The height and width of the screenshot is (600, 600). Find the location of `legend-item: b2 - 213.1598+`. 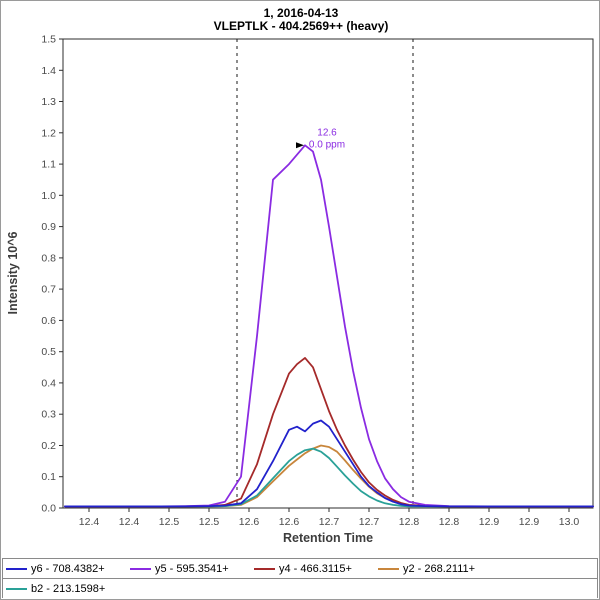

legend-item: b2 - 213.1598+ is located at coordinates (68, 589).